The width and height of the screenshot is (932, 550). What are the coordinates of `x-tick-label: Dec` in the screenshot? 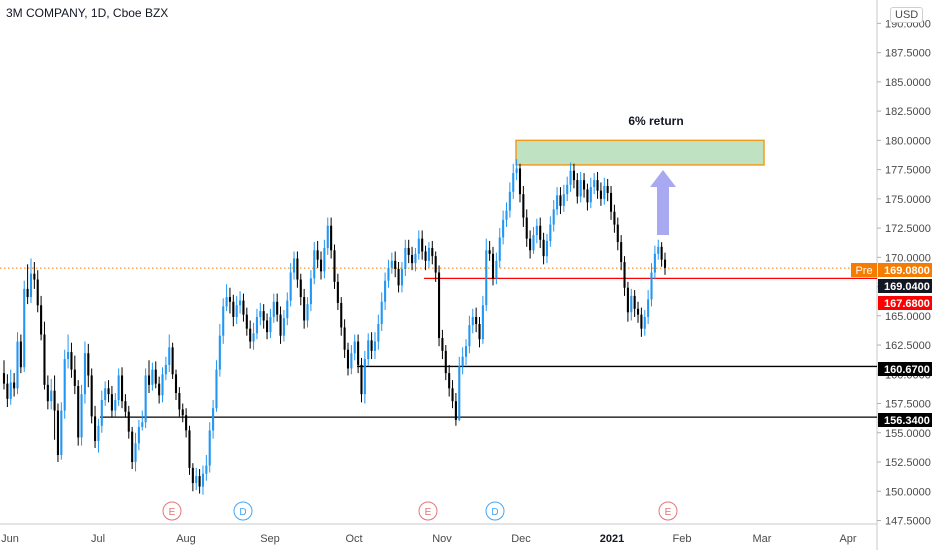 It's located at (521, 539).